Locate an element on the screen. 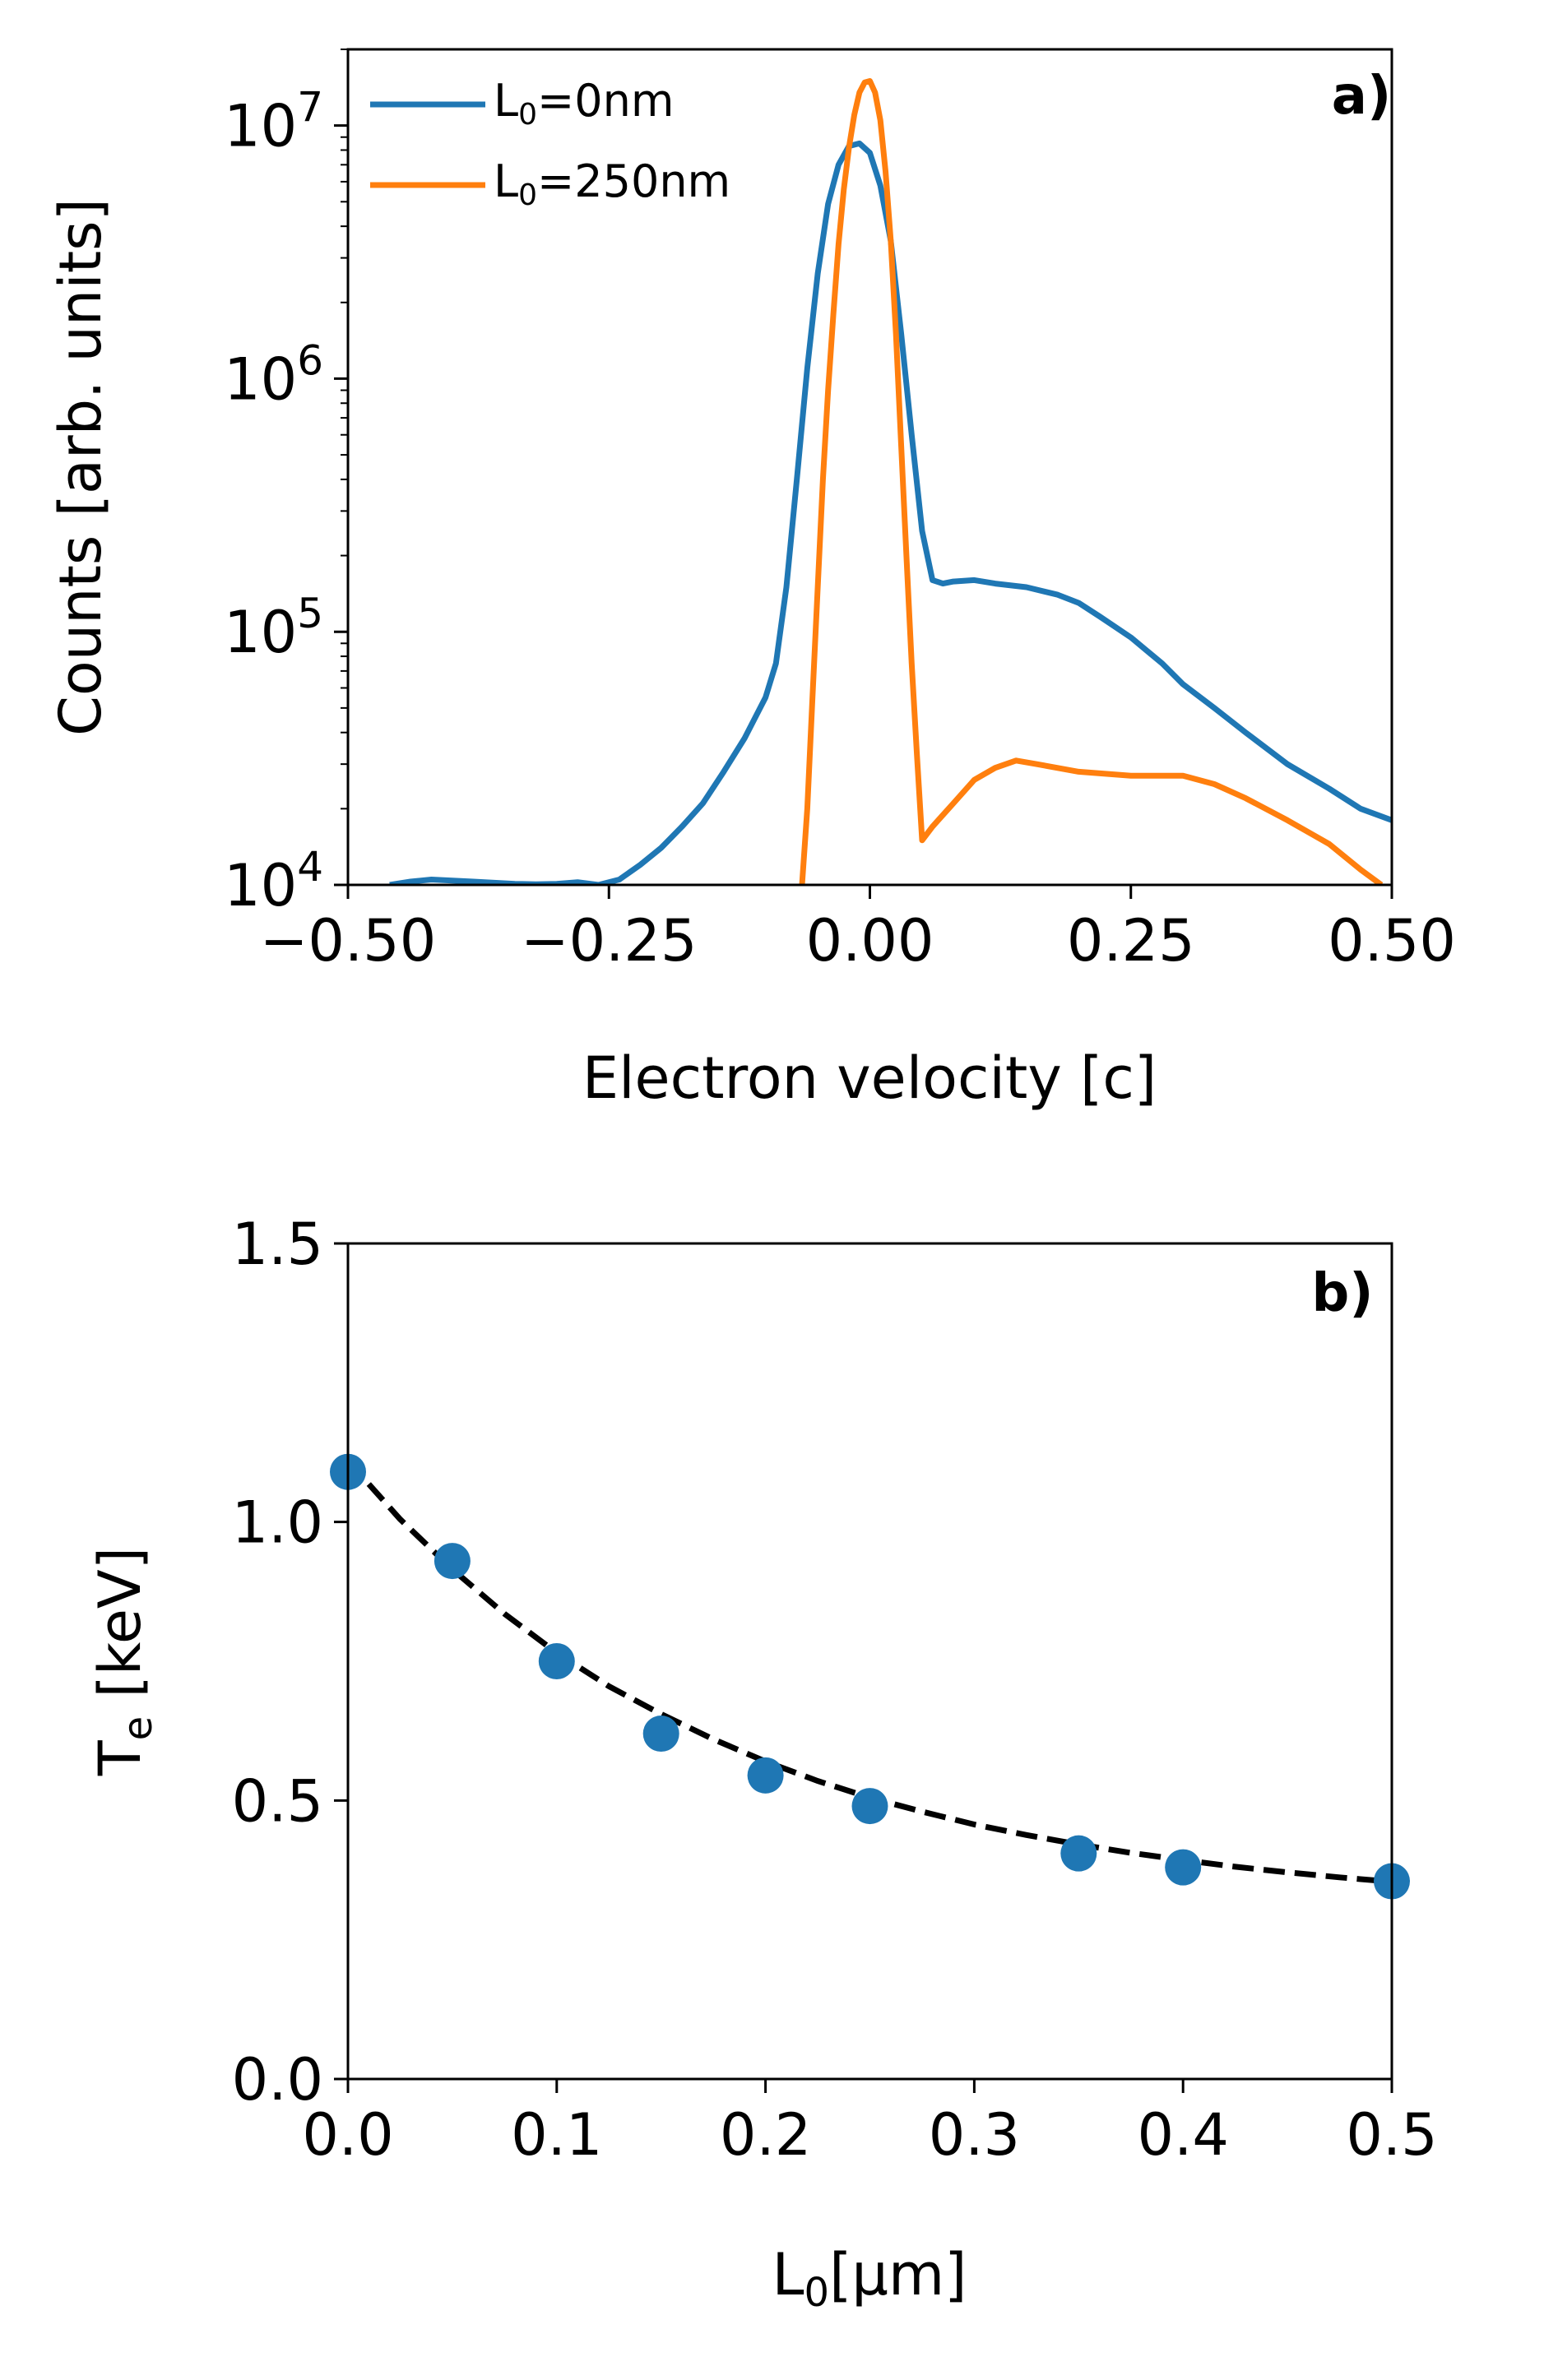 This screenshot has height=2380, width=1544. panel-a-label: a) is located at coordinates (1361, 96).